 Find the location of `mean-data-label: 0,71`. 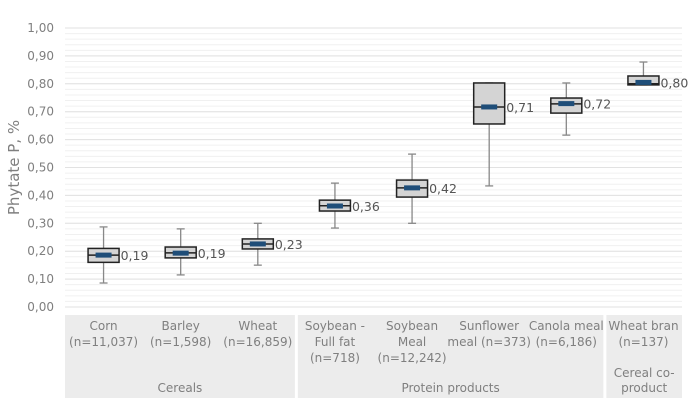

mean-data-label: 0,71 is located at coordinates (520, 107).